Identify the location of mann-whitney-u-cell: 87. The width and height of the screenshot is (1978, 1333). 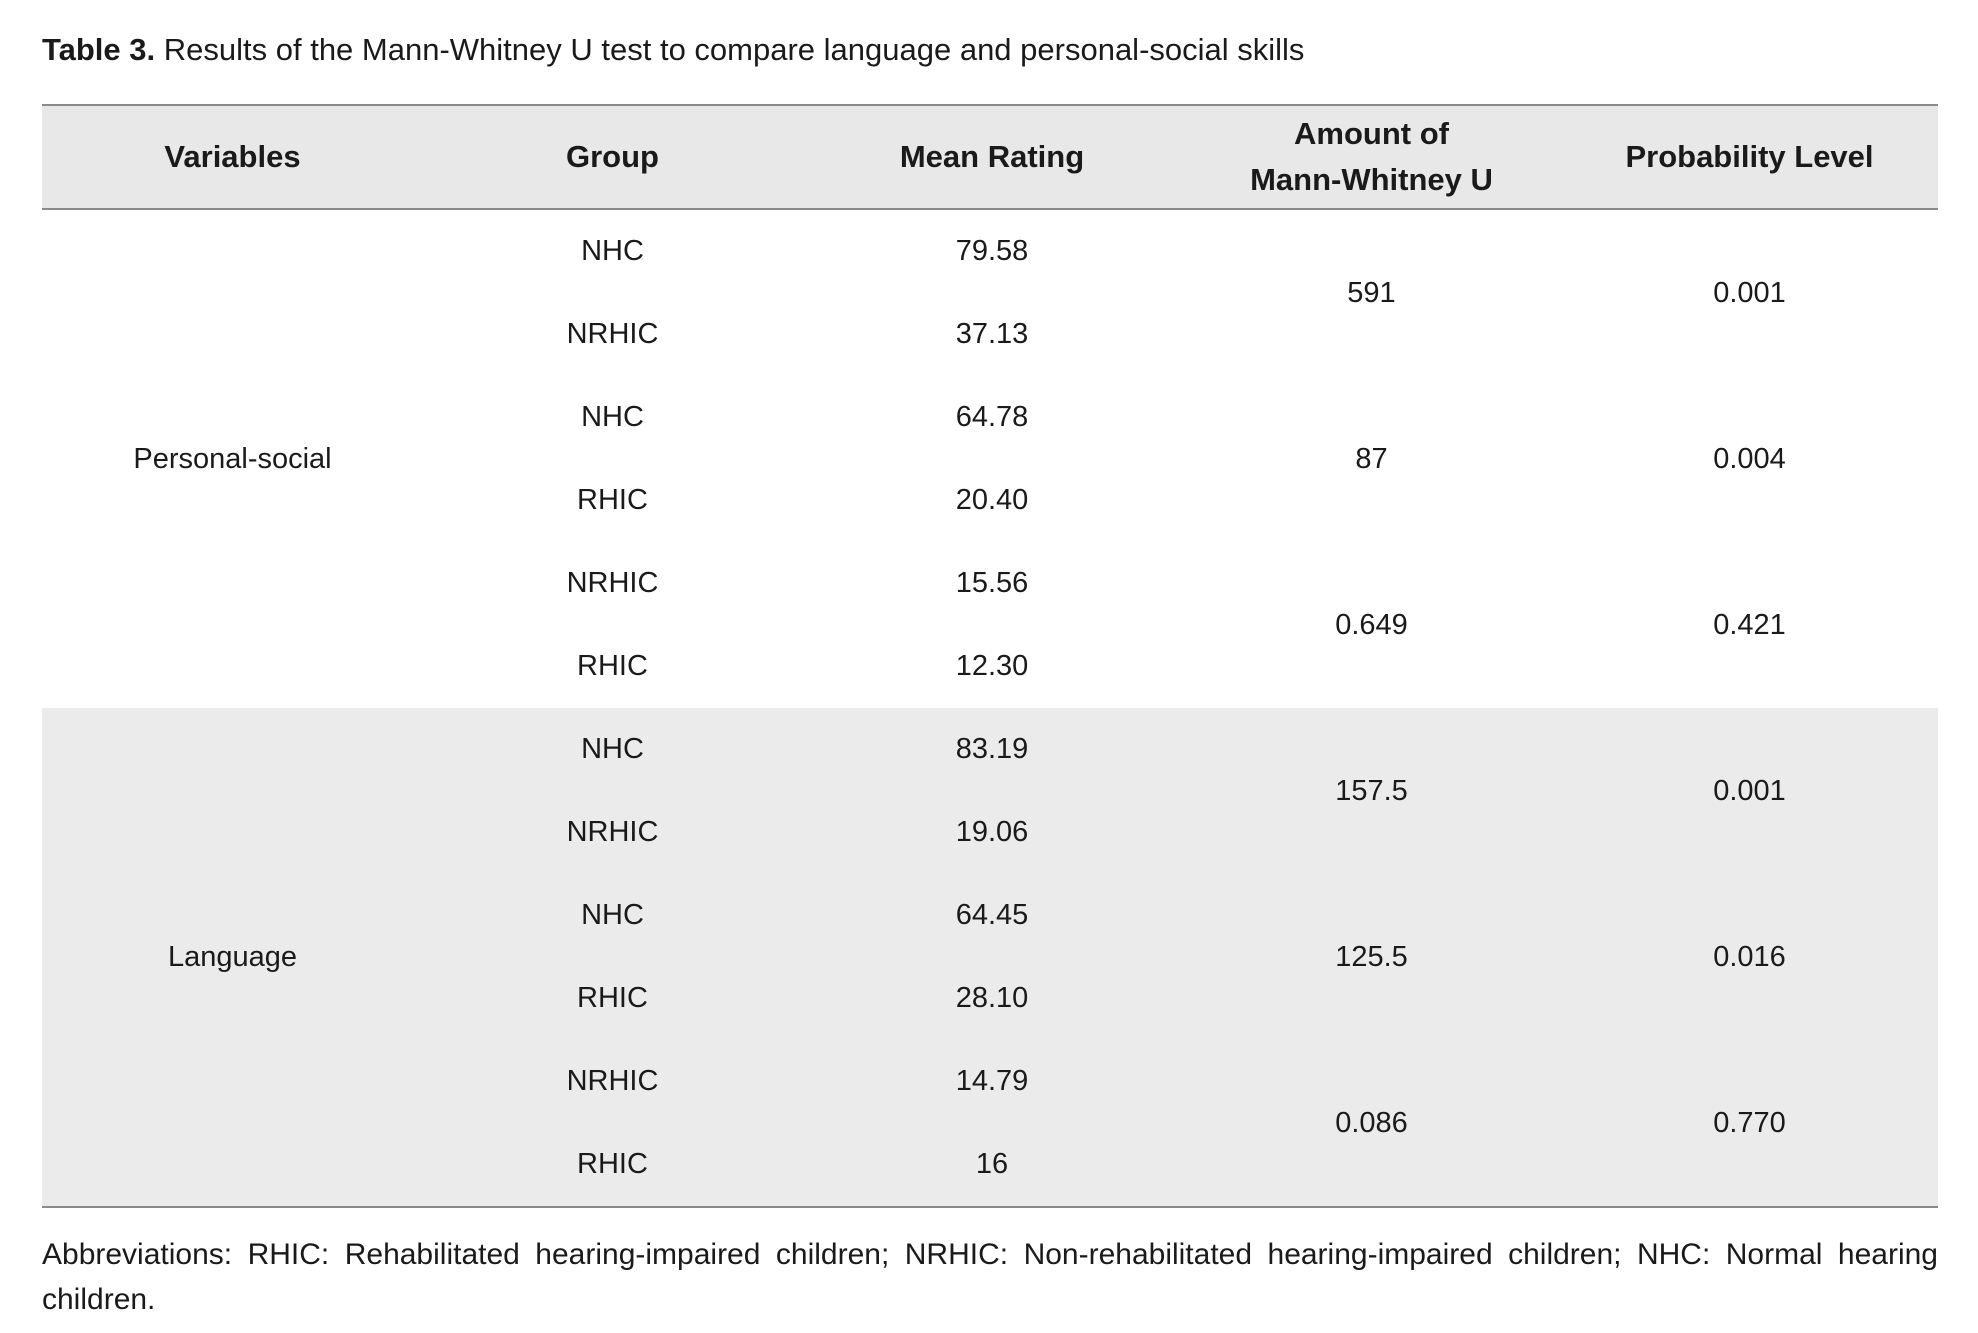
(1371, 458).